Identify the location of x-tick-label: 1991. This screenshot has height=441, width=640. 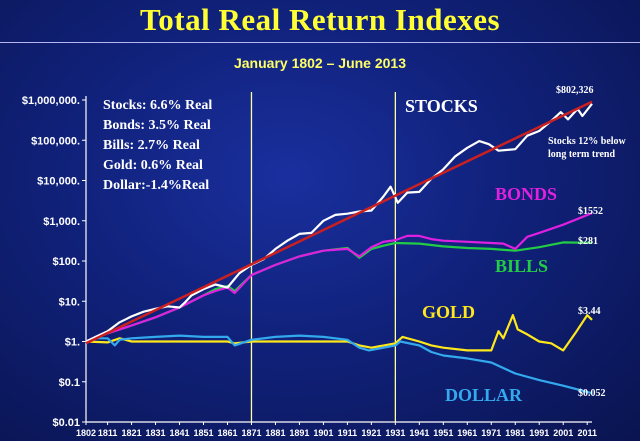
(539, 433).